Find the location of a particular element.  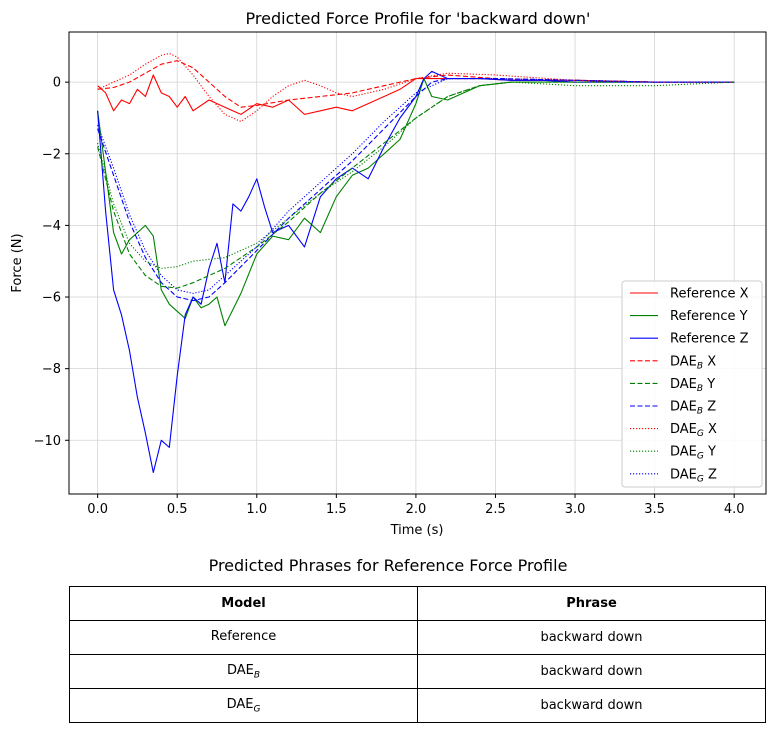

y-tick-label: 0 is located at coordinates (57, 83).